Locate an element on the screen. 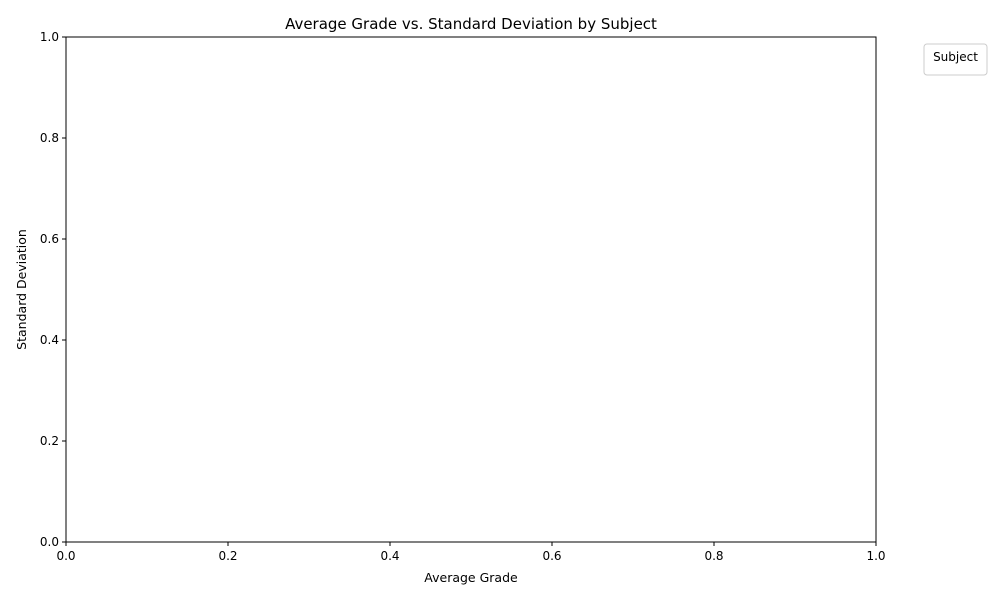 The image size is (1000, 600). x-tick-label: 0.4 is located at coordinates (389, 556).